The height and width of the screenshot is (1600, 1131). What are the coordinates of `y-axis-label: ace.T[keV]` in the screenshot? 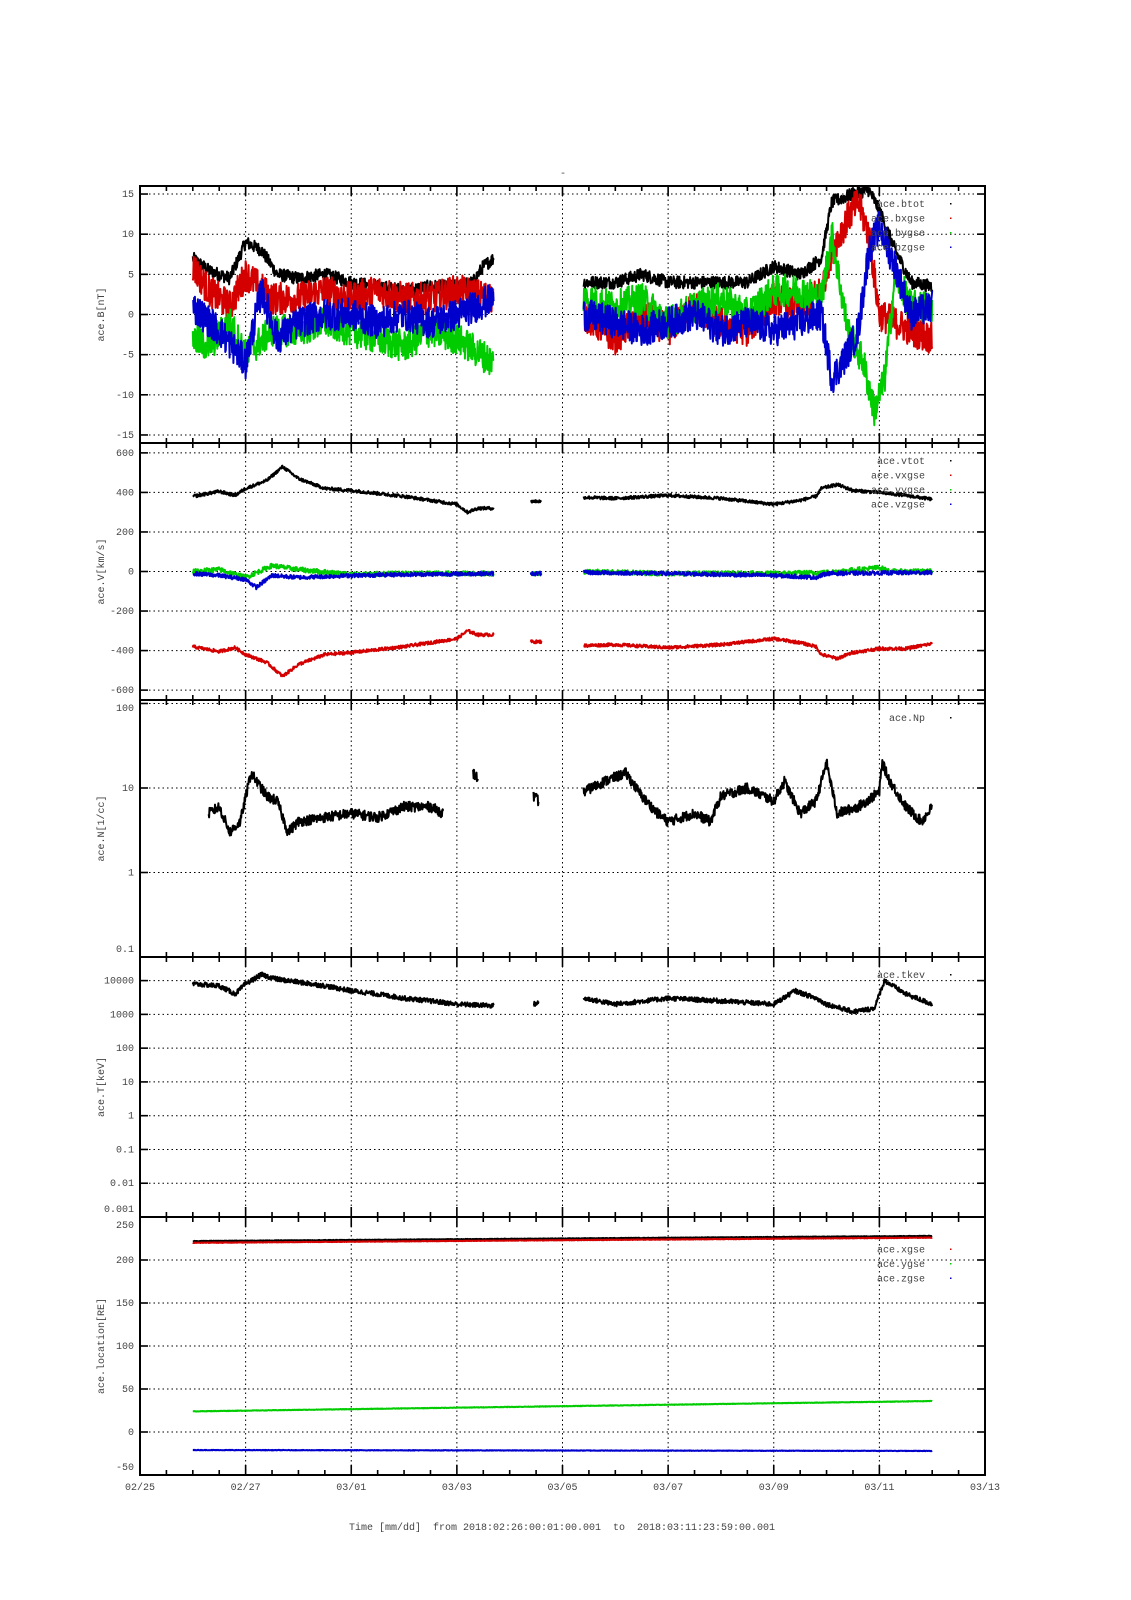 It's located at (102, 1087).